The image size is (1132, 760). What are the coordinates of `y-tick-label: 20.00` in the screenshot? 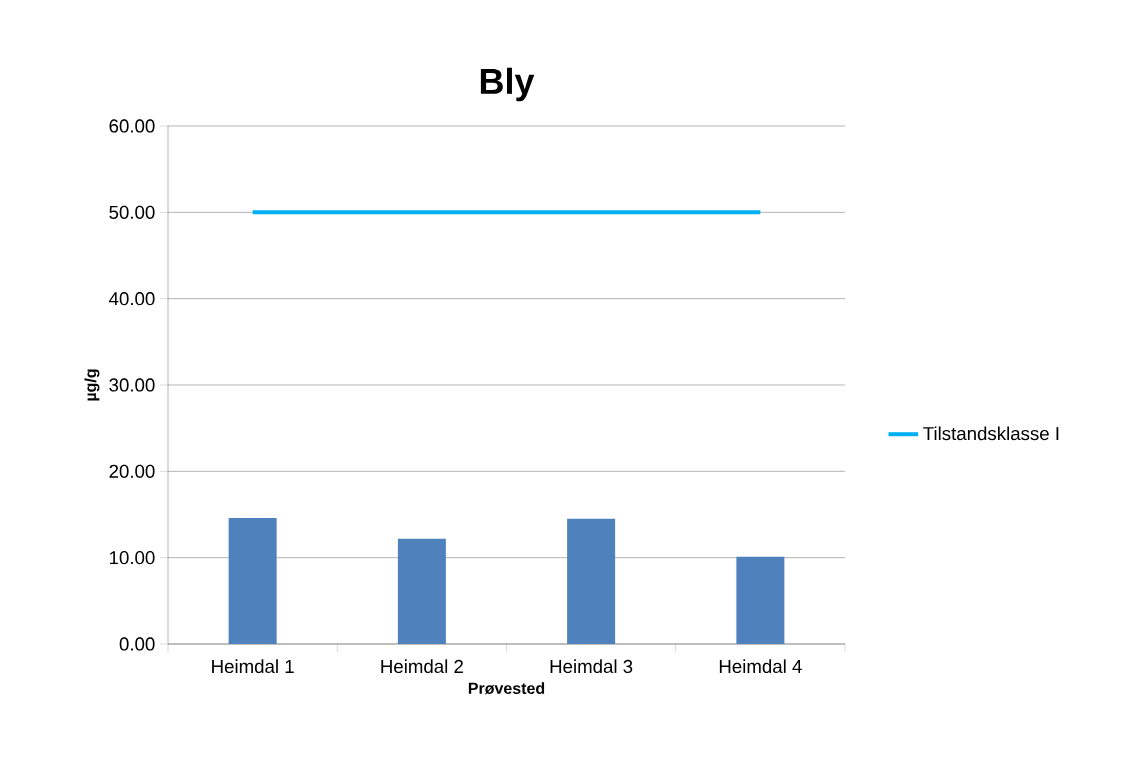 It's located at (132, 471).